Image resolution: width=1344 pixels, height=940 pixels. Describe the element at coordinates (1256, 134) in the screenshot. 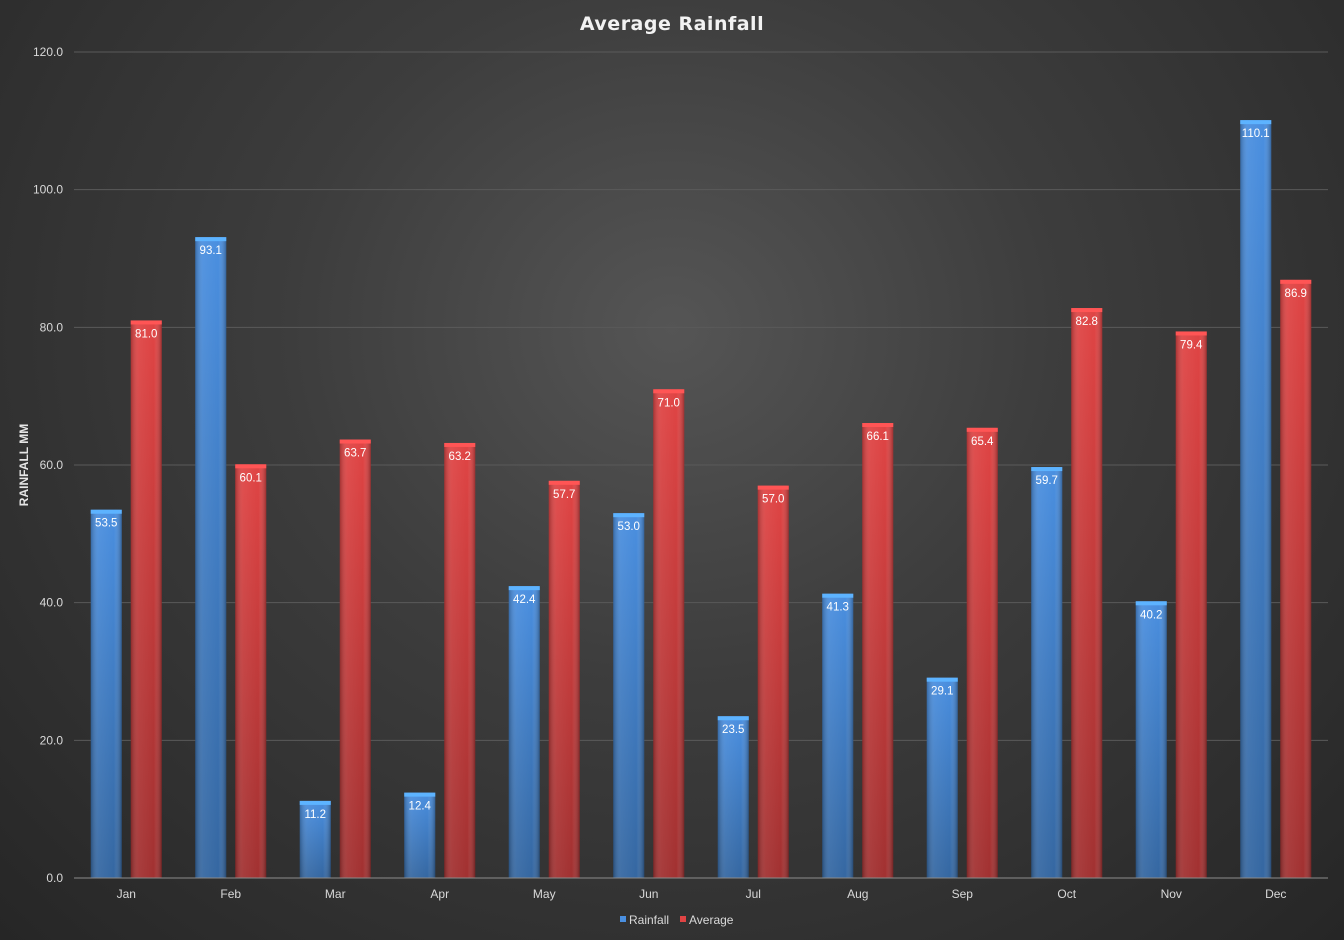

I see `data-label-rainfall: 110.1` at that location.